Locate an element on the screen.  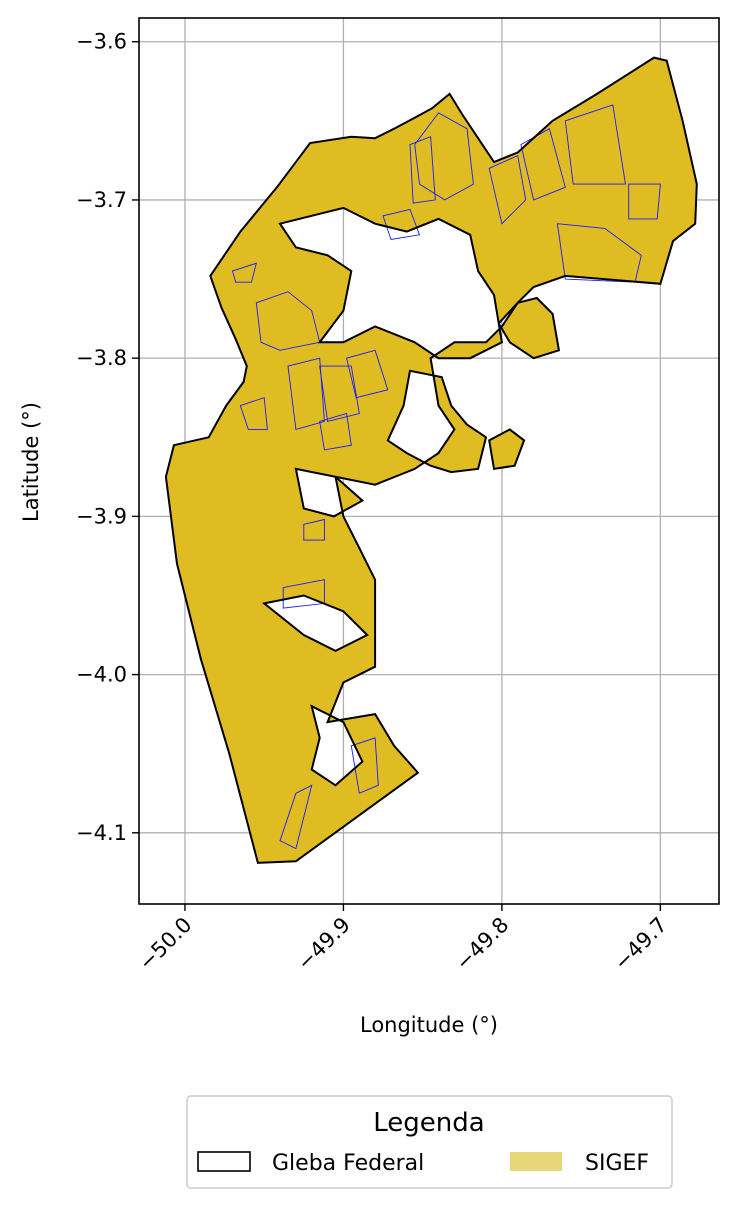
y-tick-label-5: −4.1 is located at coordinates (101, 833).